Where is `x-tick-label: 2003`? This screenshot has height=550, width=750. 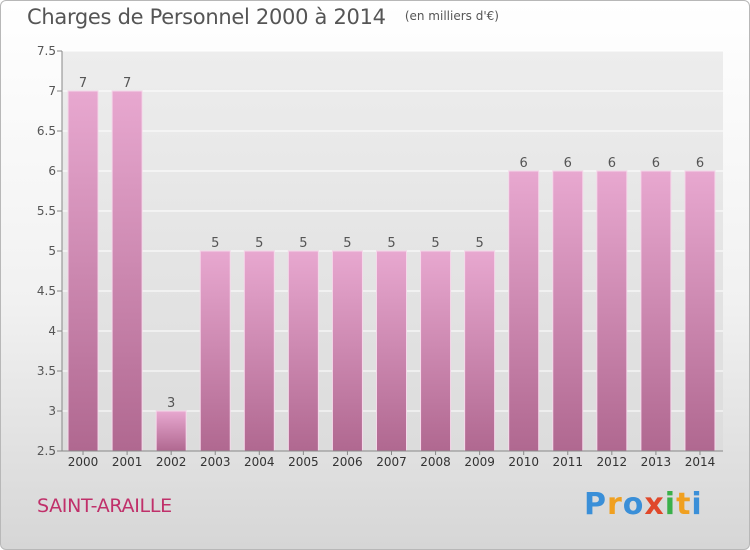
x-tick-label: 2003 is located at coordinates (215, 462).